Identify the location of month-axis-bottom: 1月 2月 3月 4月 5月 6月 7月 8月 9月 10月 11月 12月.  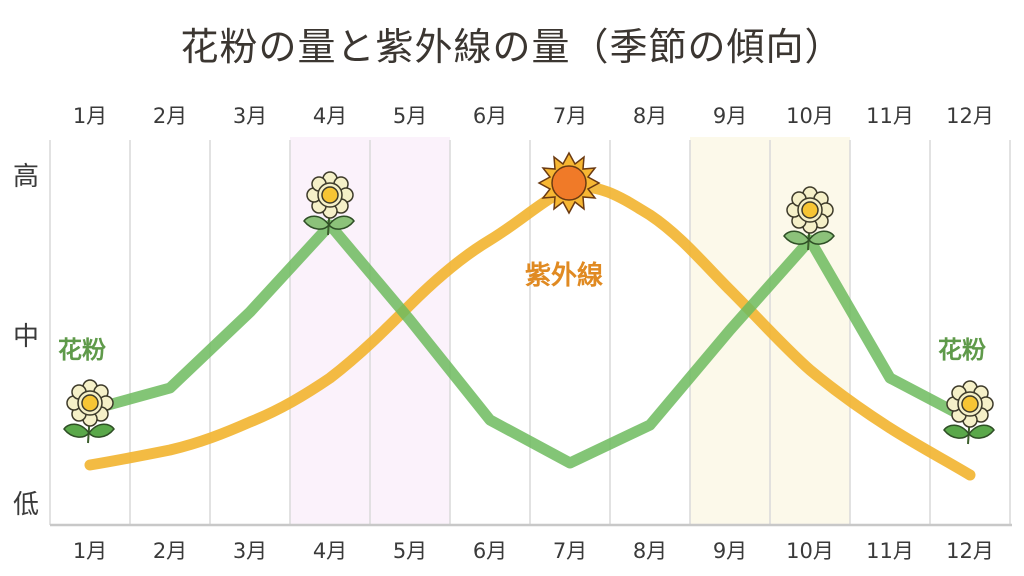
(512, 550).